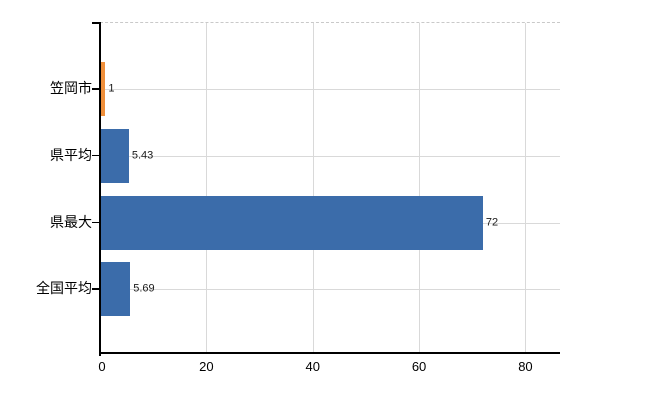 This screenshot has height=400, width=650. I want to click on y-axis-line, so click(100, 189).